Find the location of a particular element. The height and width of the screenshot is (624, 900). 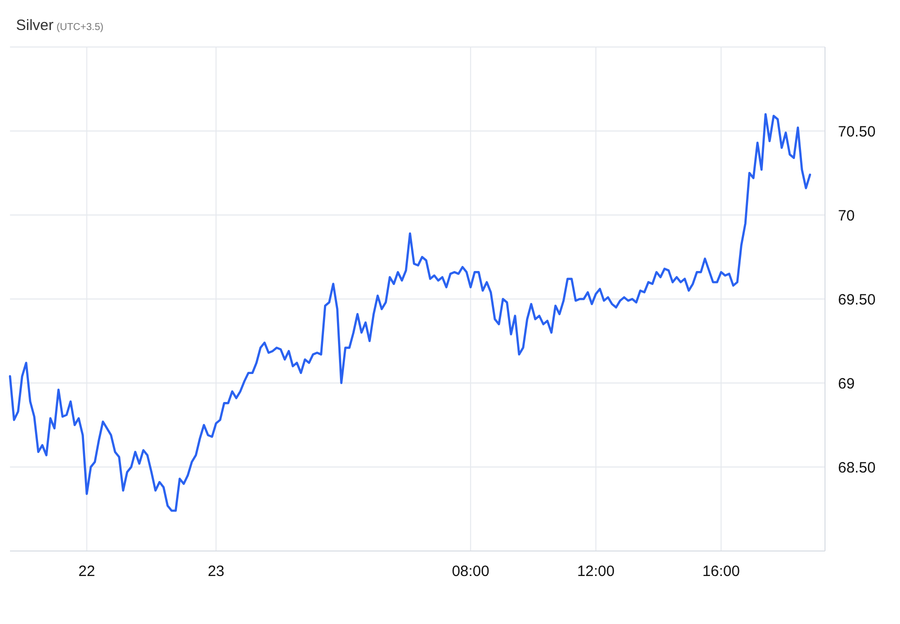

chart-subtitle: (UTC+3.5) is located at coordinates (80, 27).